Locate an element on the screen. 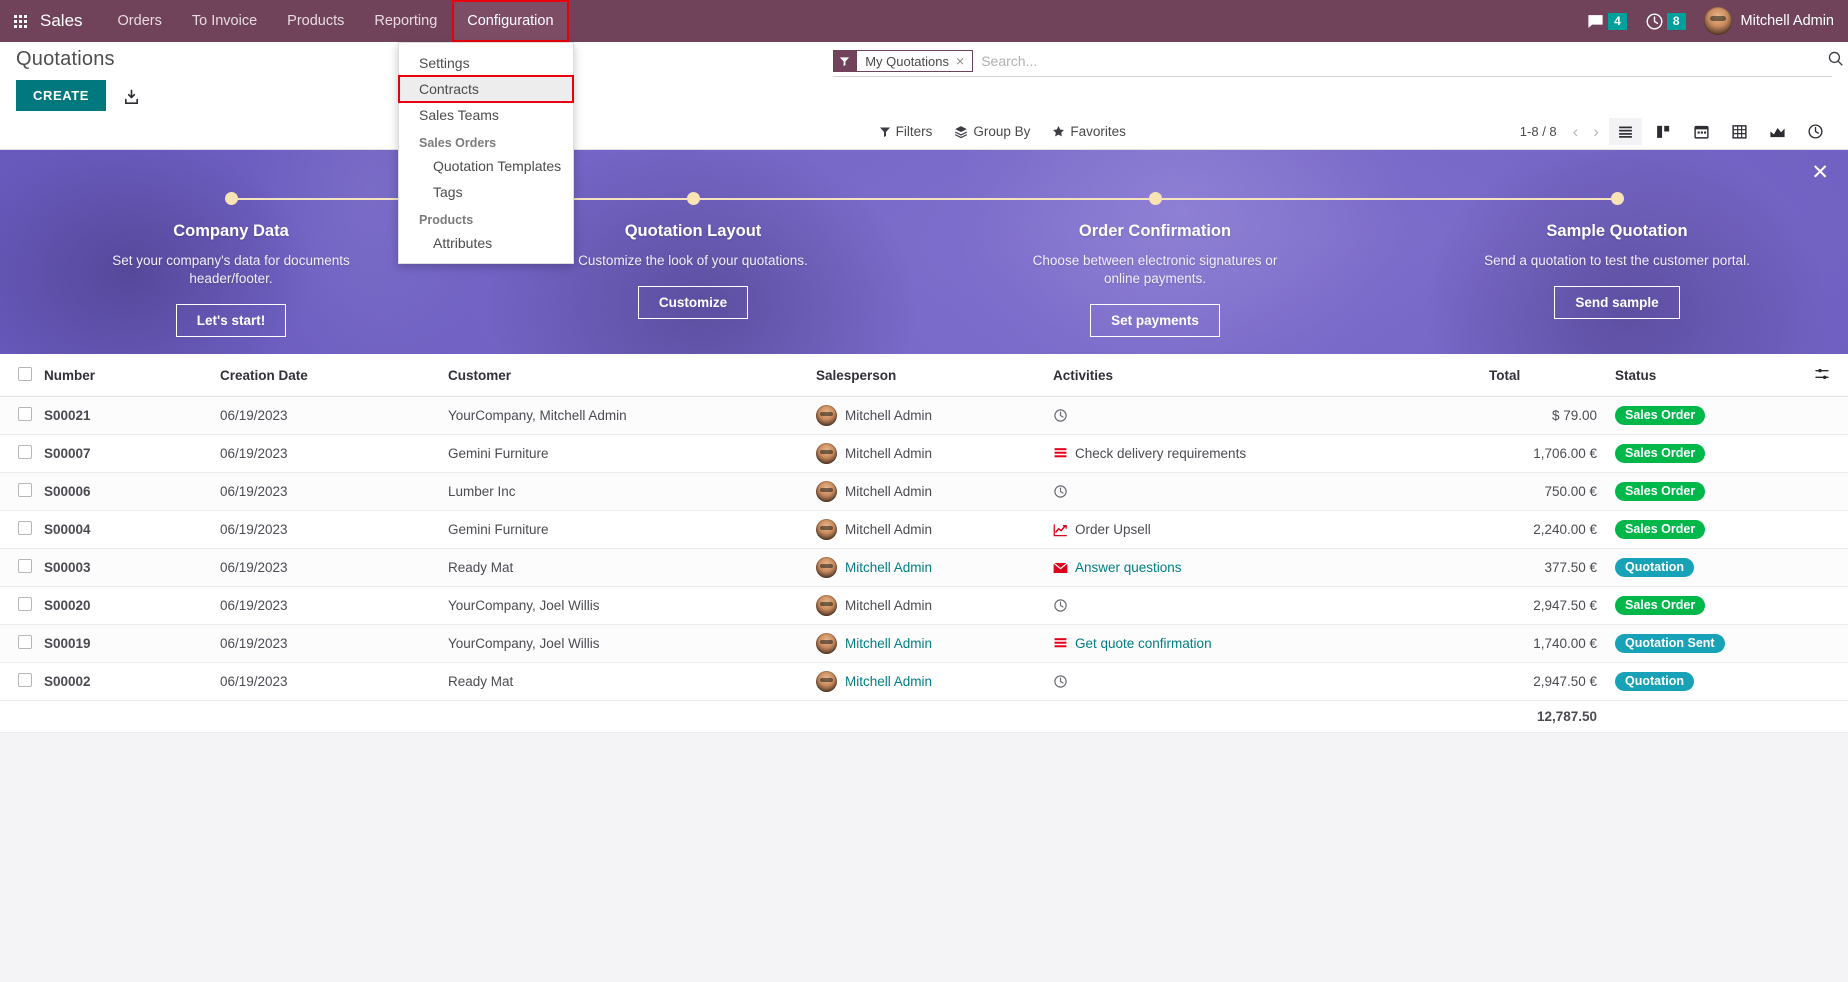 Image resolution: width=1848 pixels, height=982 pixels. control-panel-left: Quotations CREATE is located at coordinates (424, 79).